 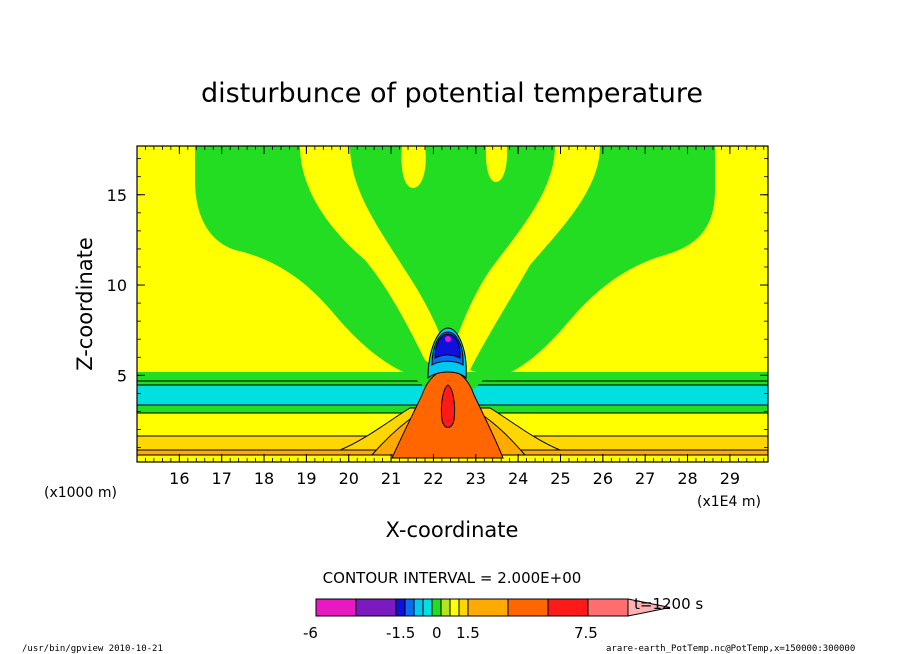 What do you see at coordinates (496, 164) in the screenshot?
I see `yellow-hole-right` at bounding box center [496, 164].